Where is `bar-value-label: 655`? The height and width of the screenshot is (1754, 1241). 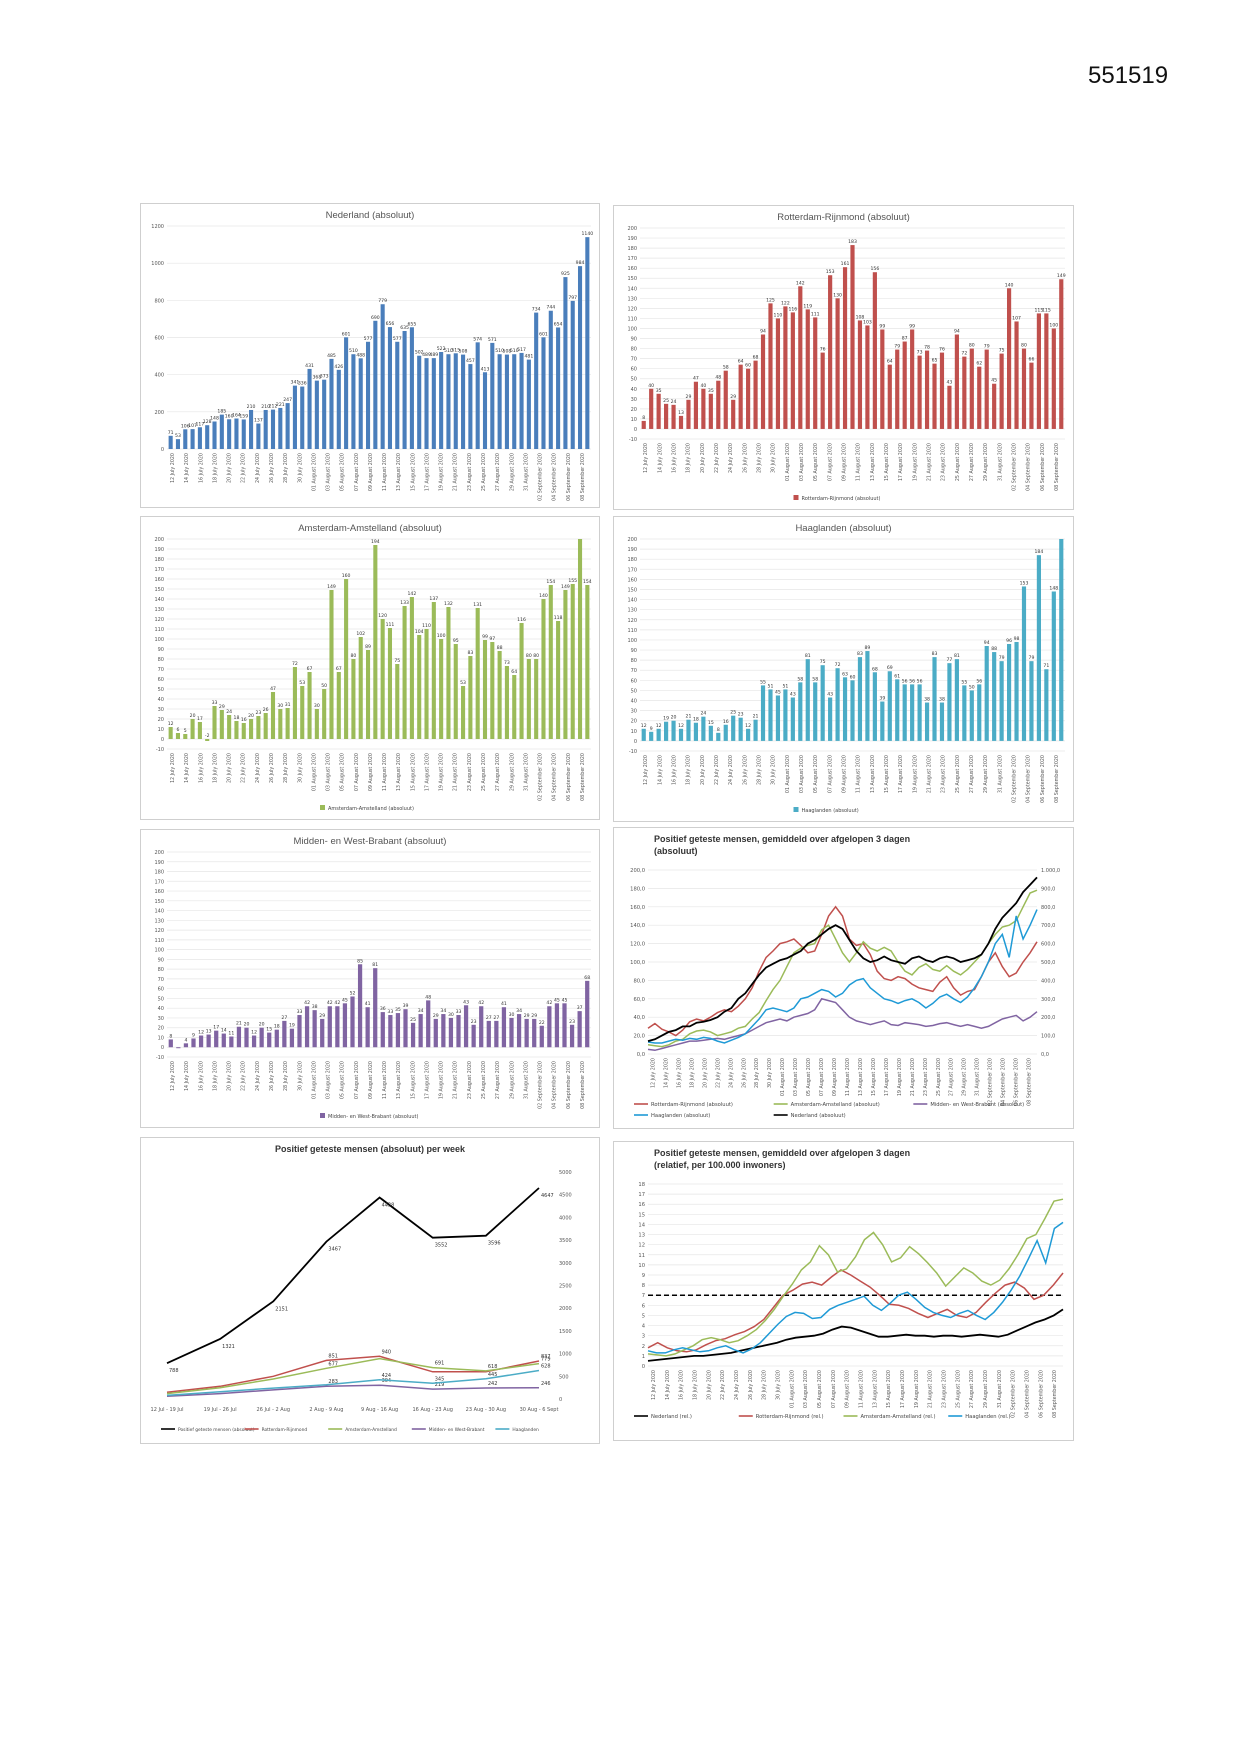 bar-value-label: 655 is located at coordinates (412, 324).